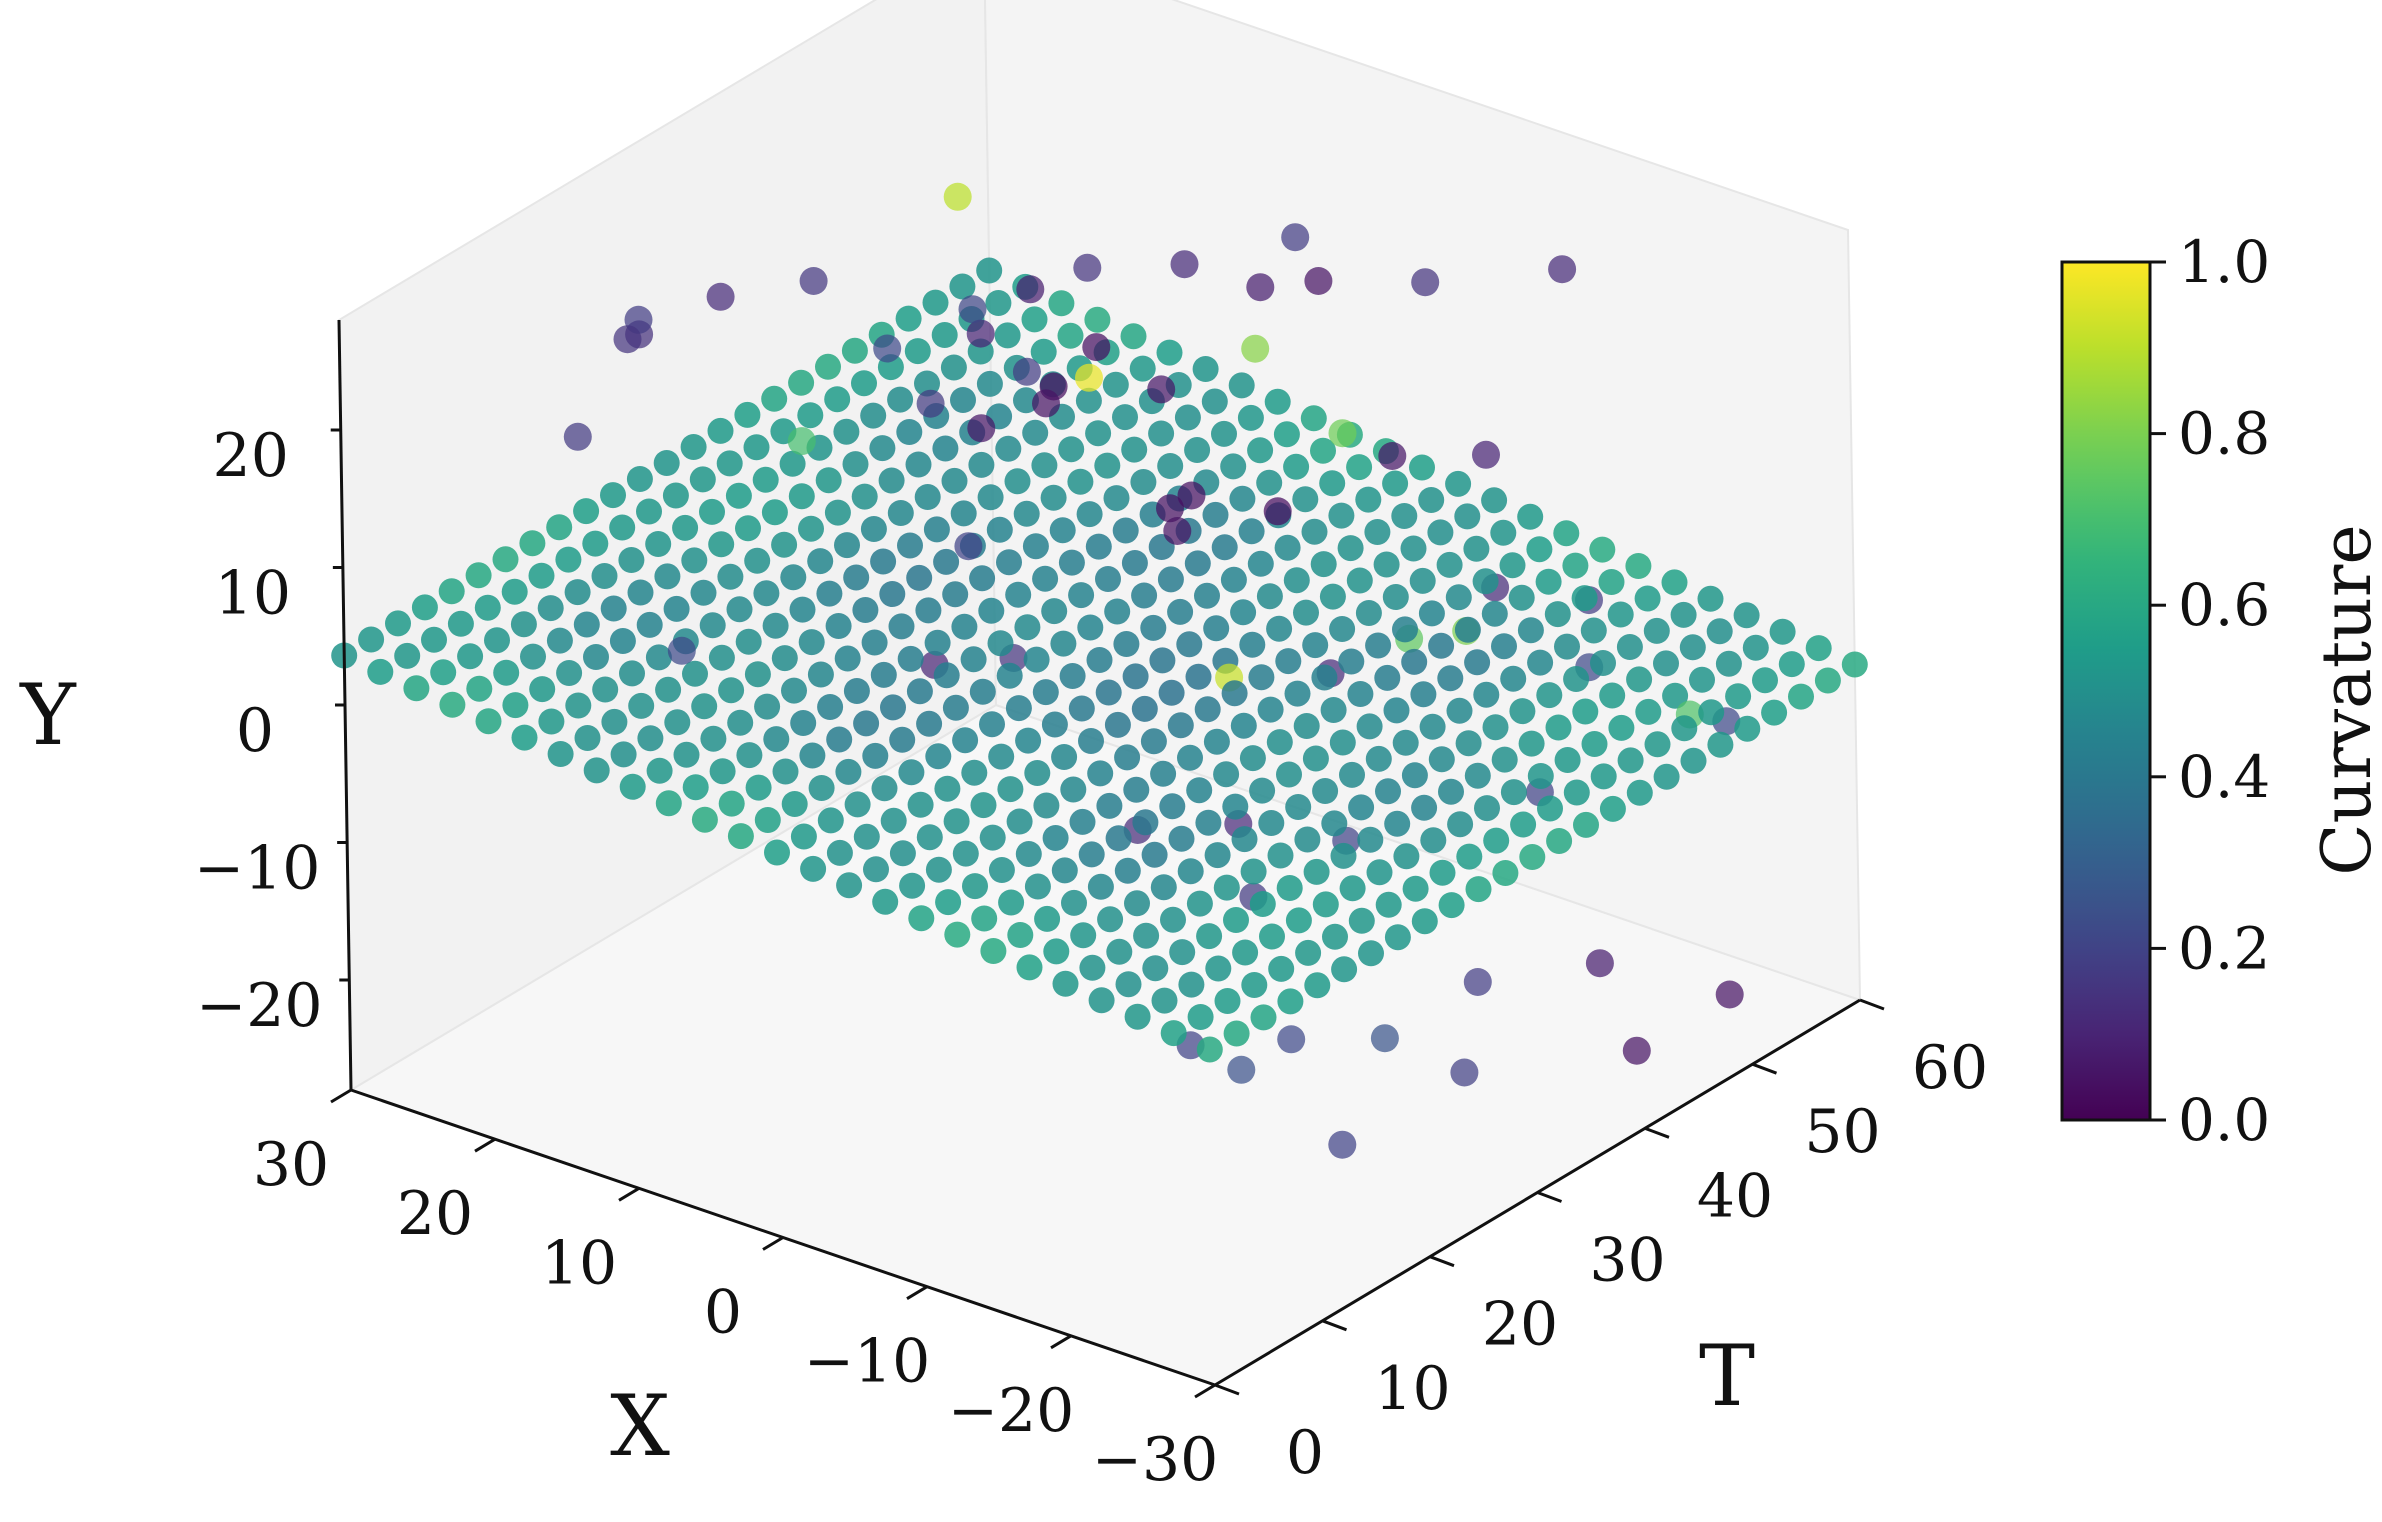 The image size is (2382, 1522). I want to click on y-tick-label: −10, so click(257, 869).